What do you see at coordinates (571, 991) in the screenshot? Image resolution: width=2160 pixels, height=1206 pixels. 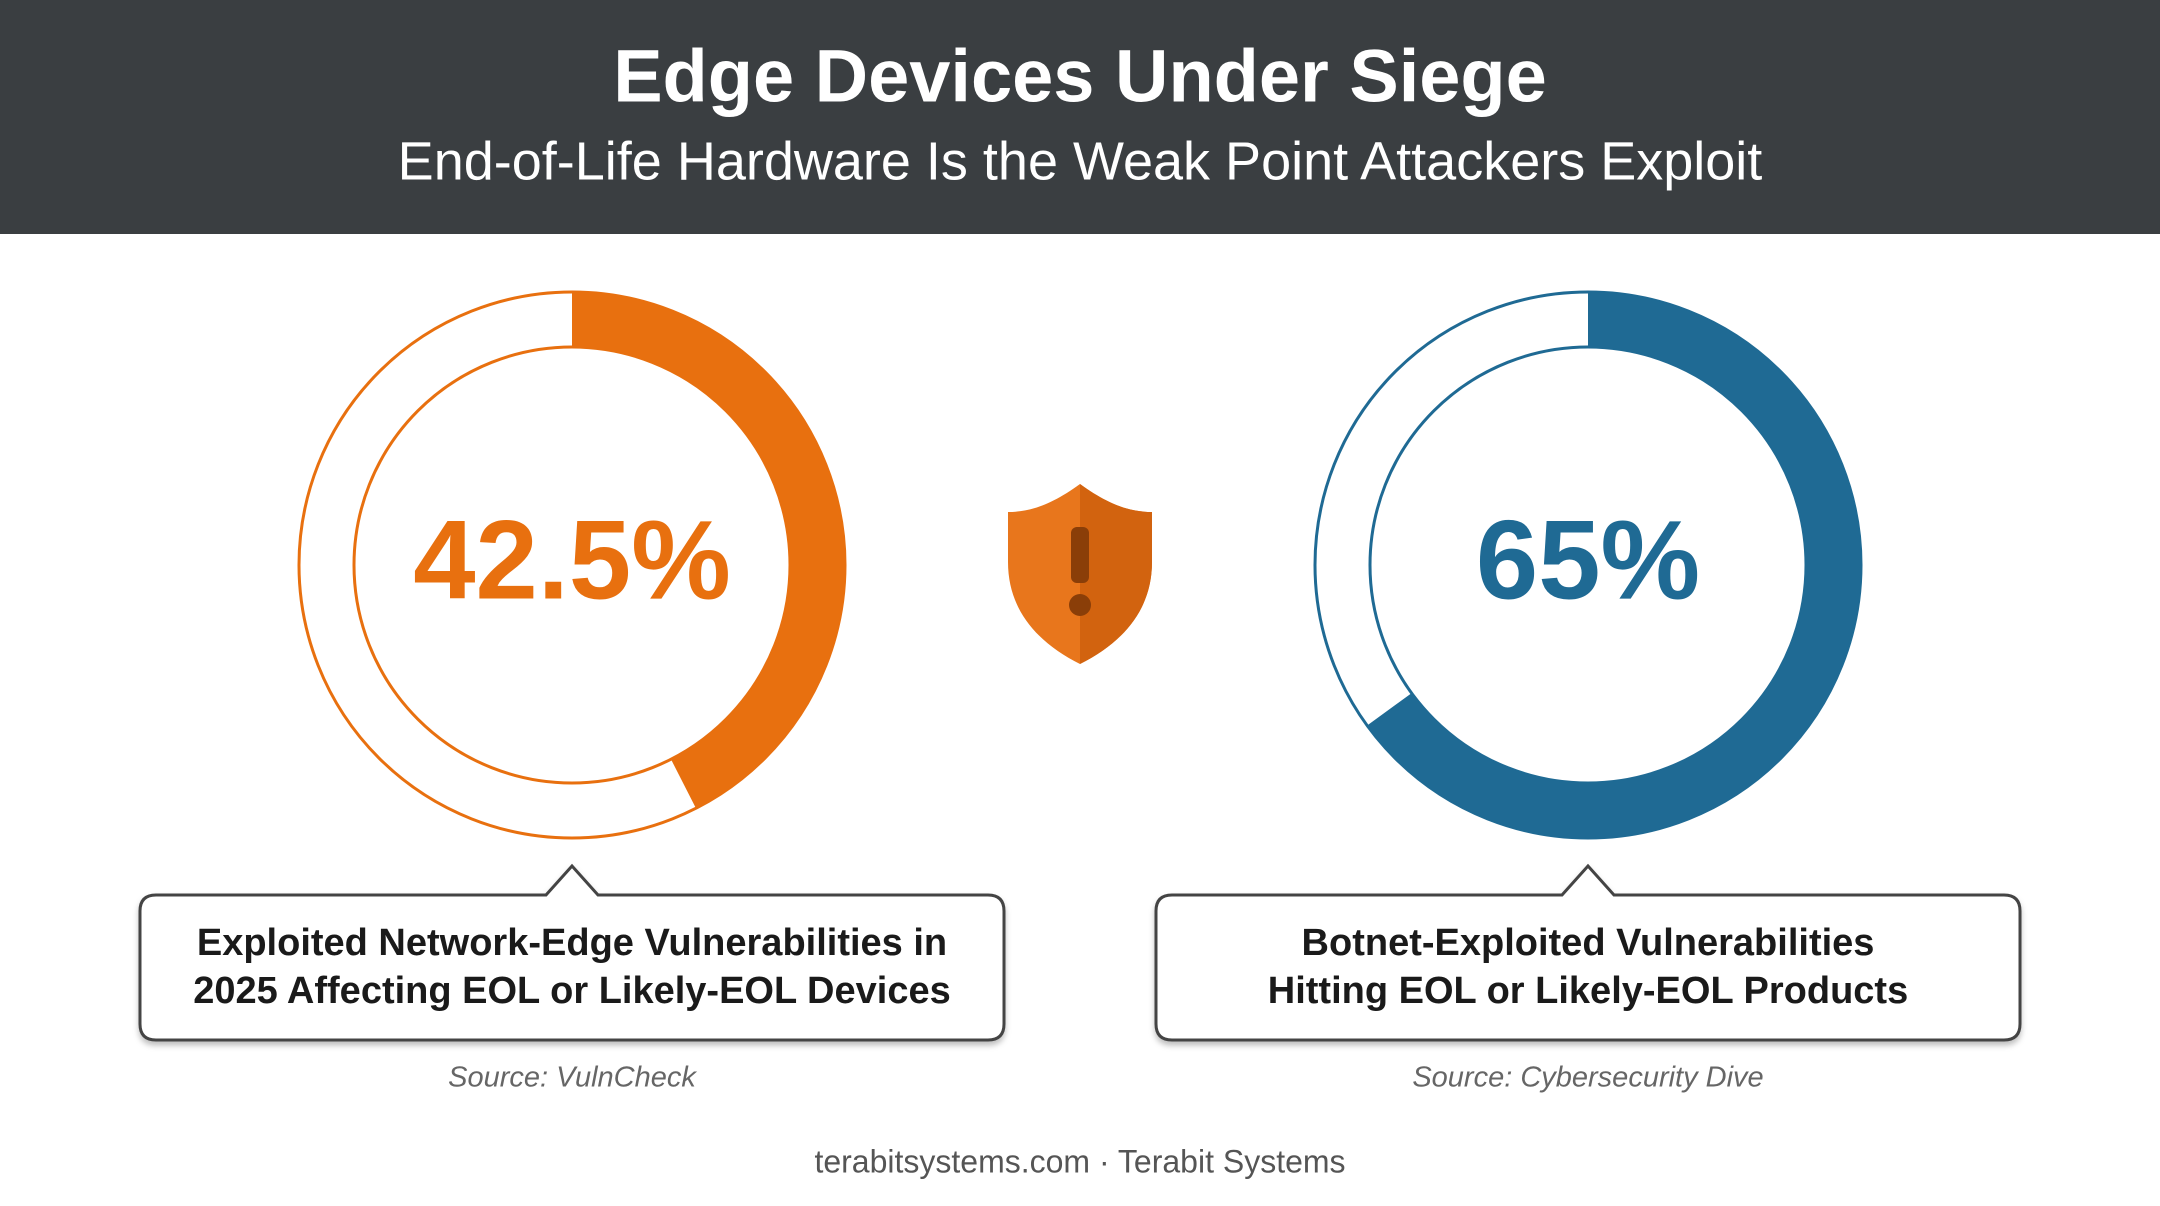 I see `callout-label: 2025 Affecting EOL or Likely-EOL Devices` at bounding box center [571, 991].